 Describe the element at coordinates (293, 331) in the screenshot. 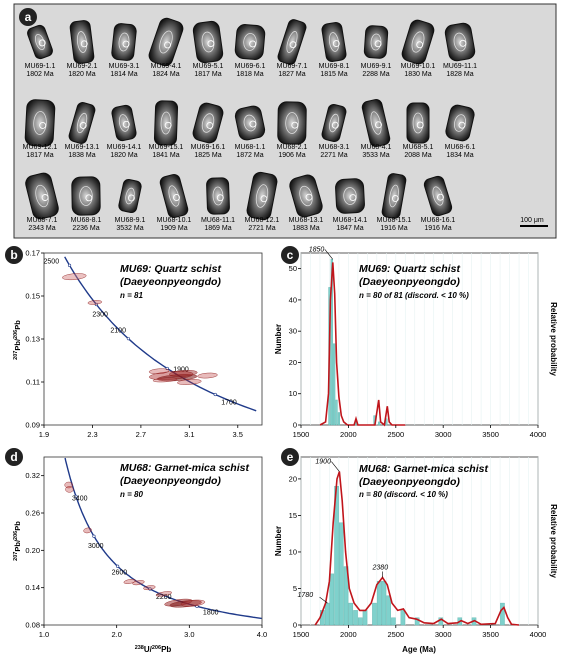

I see `y-tick-label: 30` at that location.